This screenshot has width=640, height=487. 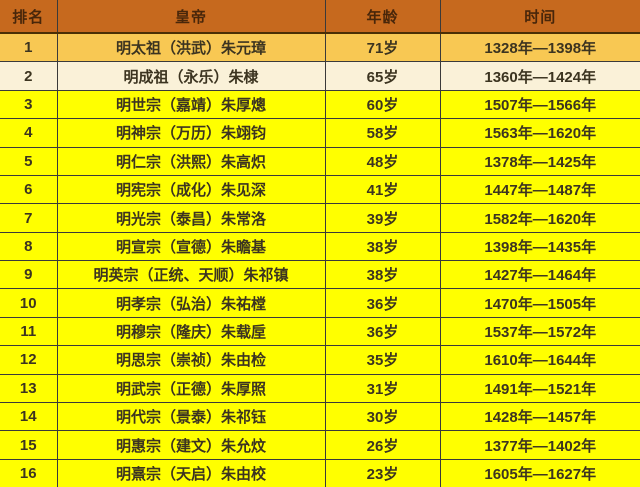 What do you see at coordinates (29, 218) in the screenshot?
I see `cell-rank: 7` at bounding box center [29, 218].